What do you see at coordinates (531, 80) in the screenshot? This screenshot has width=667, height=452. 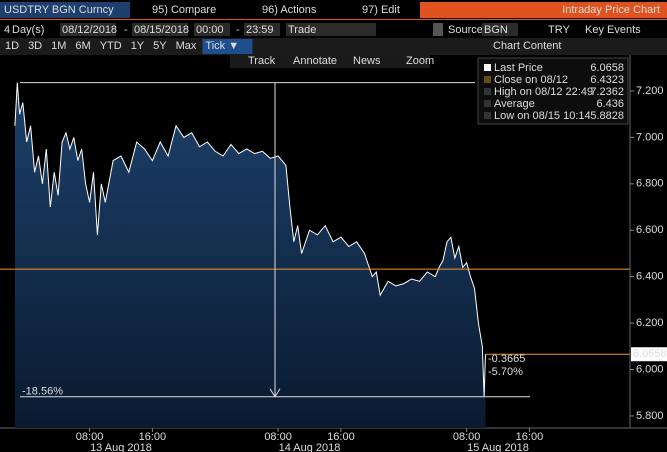 I see `legend-label: Close on 08/12` at bounding box center [531, 80].